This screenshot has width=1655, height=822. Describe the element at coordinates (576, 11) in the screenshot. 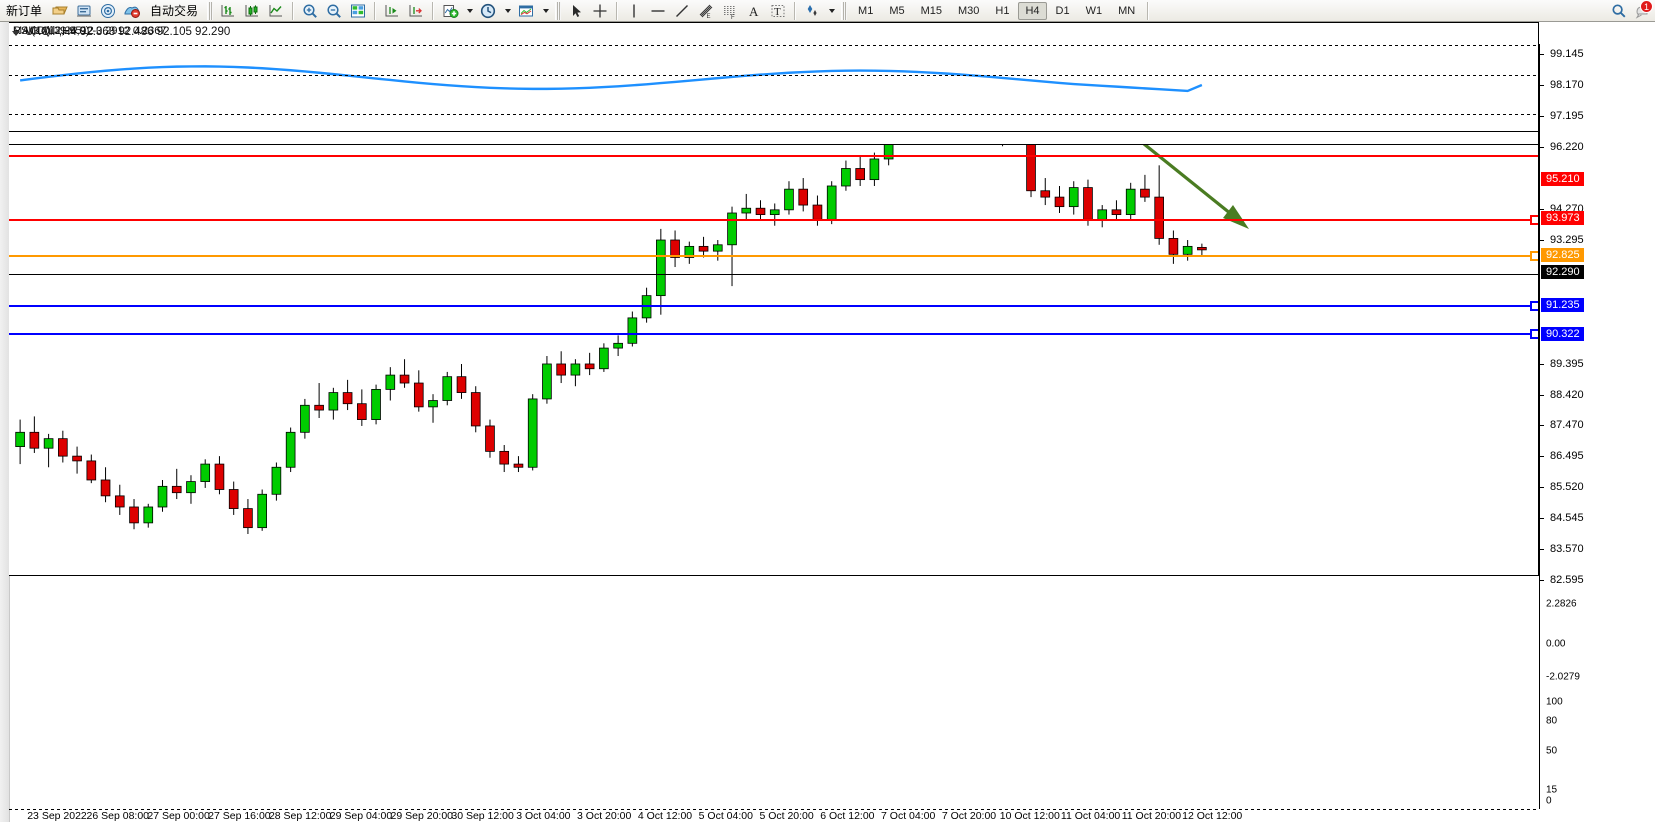

I see `cursor-icon` at that location.